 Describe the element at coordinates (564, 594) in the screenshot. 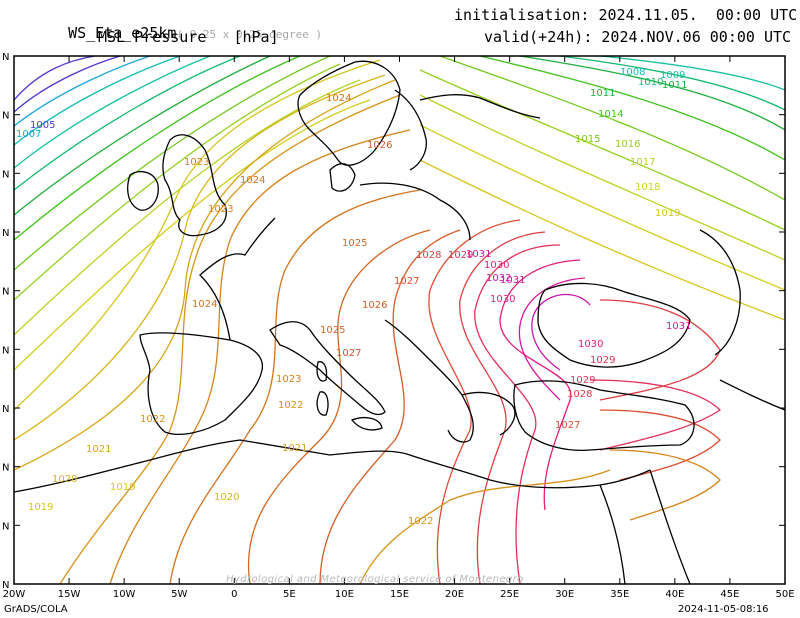

I see `x-tick-label: 30E` at that location.